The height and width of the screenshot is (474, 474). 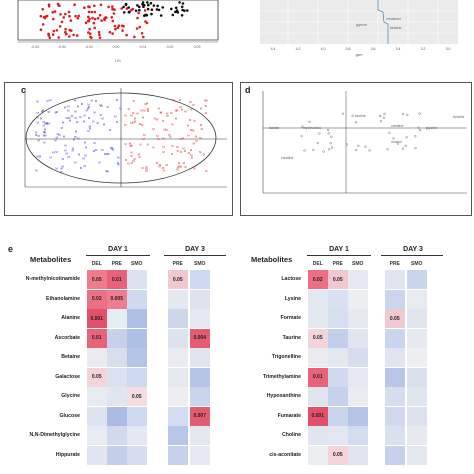 What do you see at coordinates (292, 298) in the screenshot?
I see `metabolite-label: Lysine` at bounding box center [292, 298].